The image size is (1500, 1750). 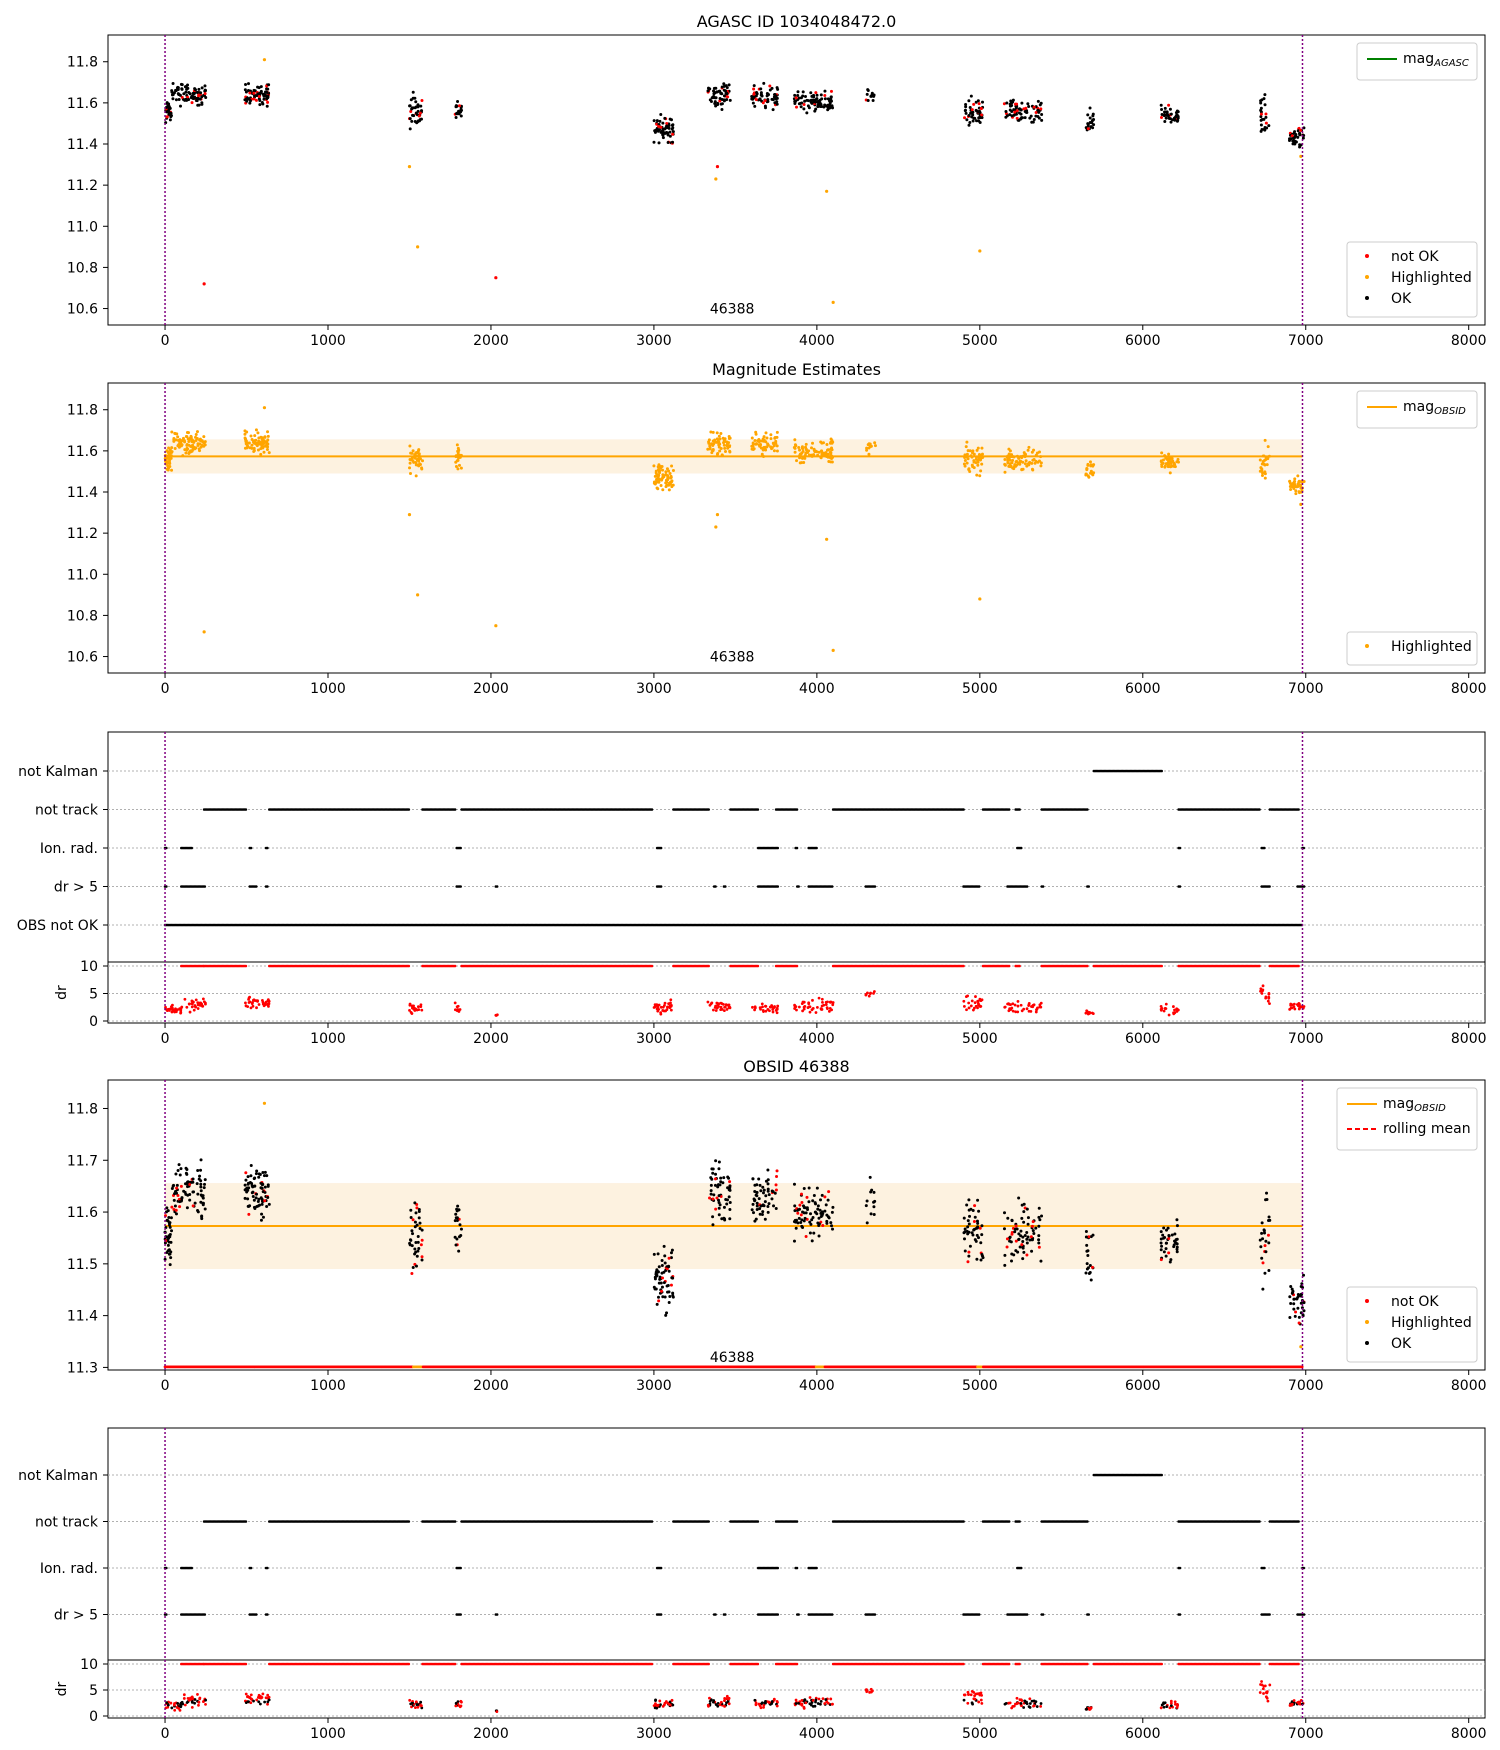 What do you see at coordinates (58, 926) in the screenshot?
I see `flag-label: OBS not OK` at bounding box center [58, 926].